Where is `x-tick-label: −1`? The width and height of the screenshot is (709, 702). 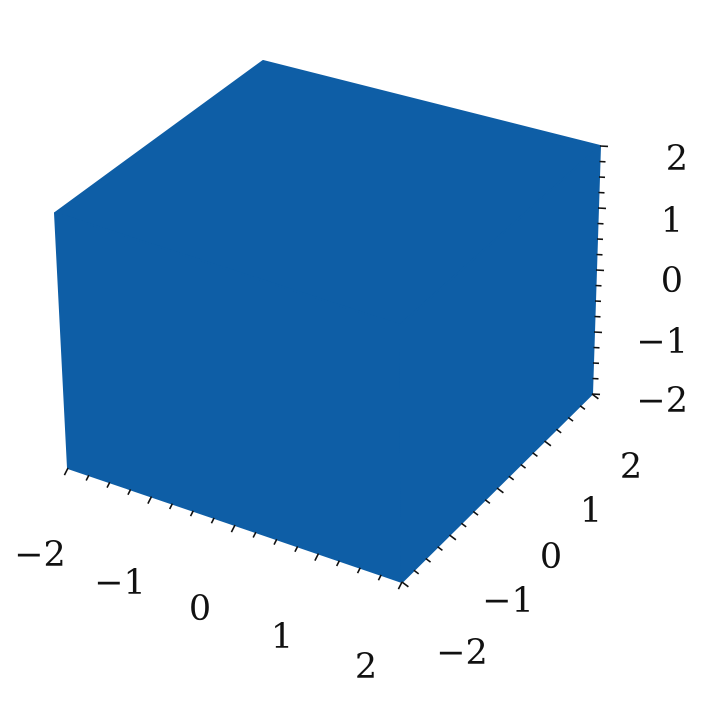
x-tick-label: −1 is located at coordinates (120, 583).